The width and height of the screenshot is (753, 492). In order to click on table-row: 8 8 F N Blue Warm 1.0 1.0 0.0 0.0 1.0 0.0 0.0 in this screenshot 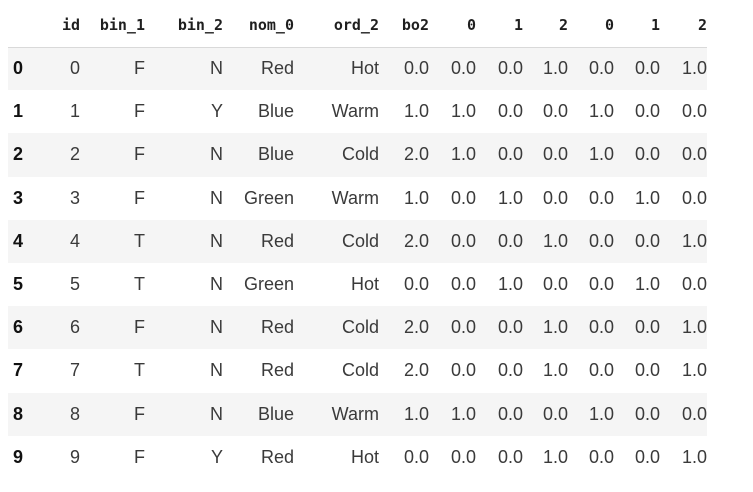, I will do `click(357, 414)`.